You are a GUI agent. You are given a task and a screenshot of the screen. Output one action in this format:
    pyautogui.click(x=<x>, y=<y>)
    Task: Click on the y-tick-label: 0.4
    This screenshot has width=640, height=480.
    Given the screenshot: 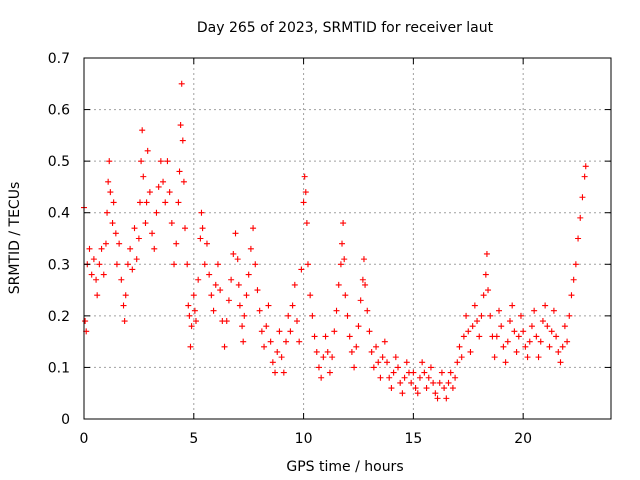 What is the action you would take?
    pyautogui.click(x=59, y=214)
    